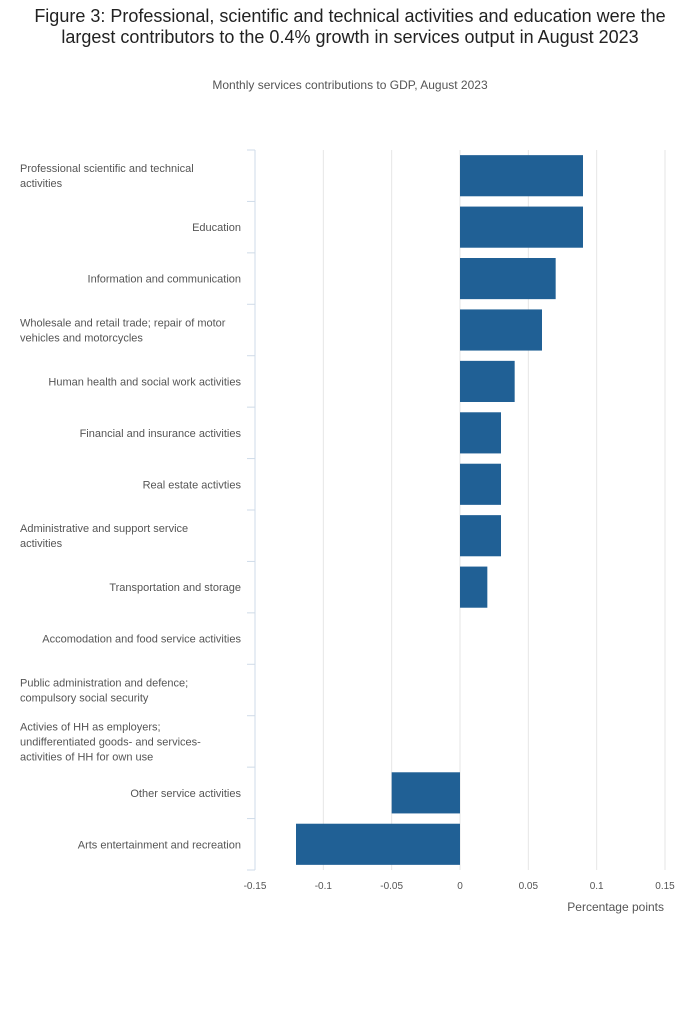  Describe the element at coordinates (192, 485) in the screenshot. I see `category-label: Real estate activties` at that location.